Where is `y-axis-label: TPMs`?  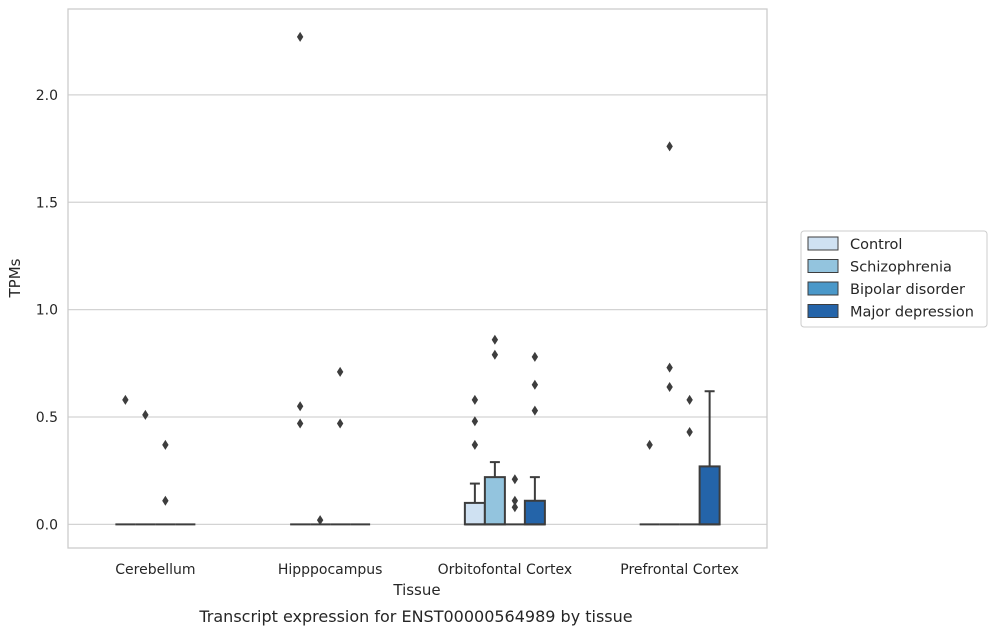 y-axis-label: TPMs is located at coordinates (15, 278).